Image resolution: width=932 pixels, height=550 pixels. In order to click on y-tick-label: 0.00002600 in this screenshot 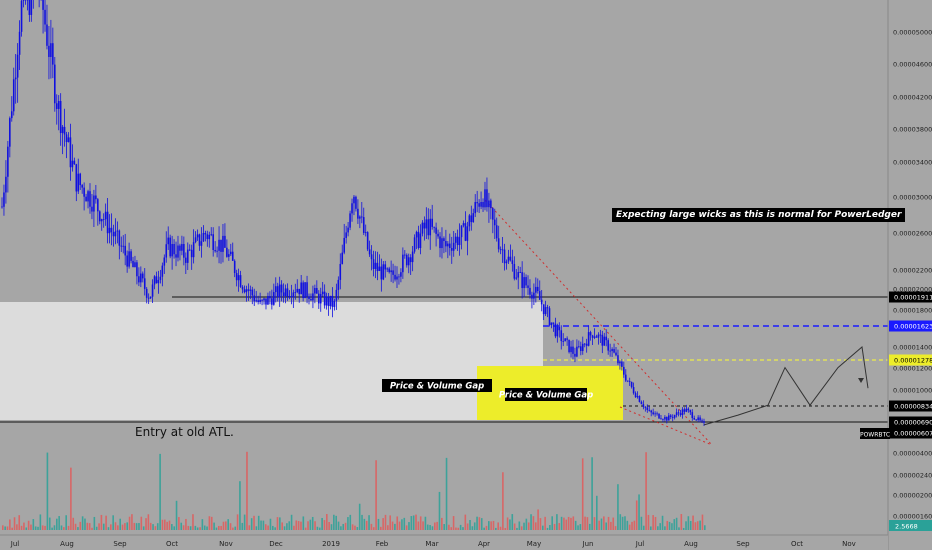, I will do `click(912, 234)`.